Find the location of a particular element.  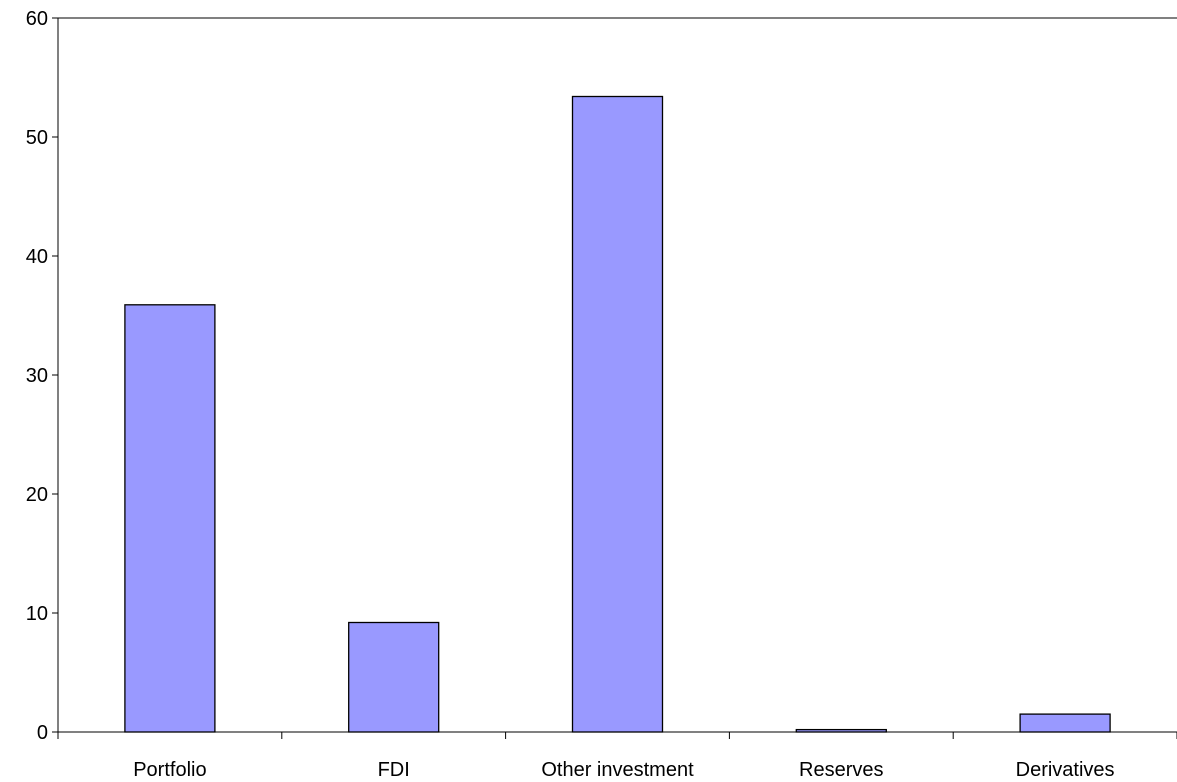

y-tick-label: 20 is located at coordinates (37, 495).